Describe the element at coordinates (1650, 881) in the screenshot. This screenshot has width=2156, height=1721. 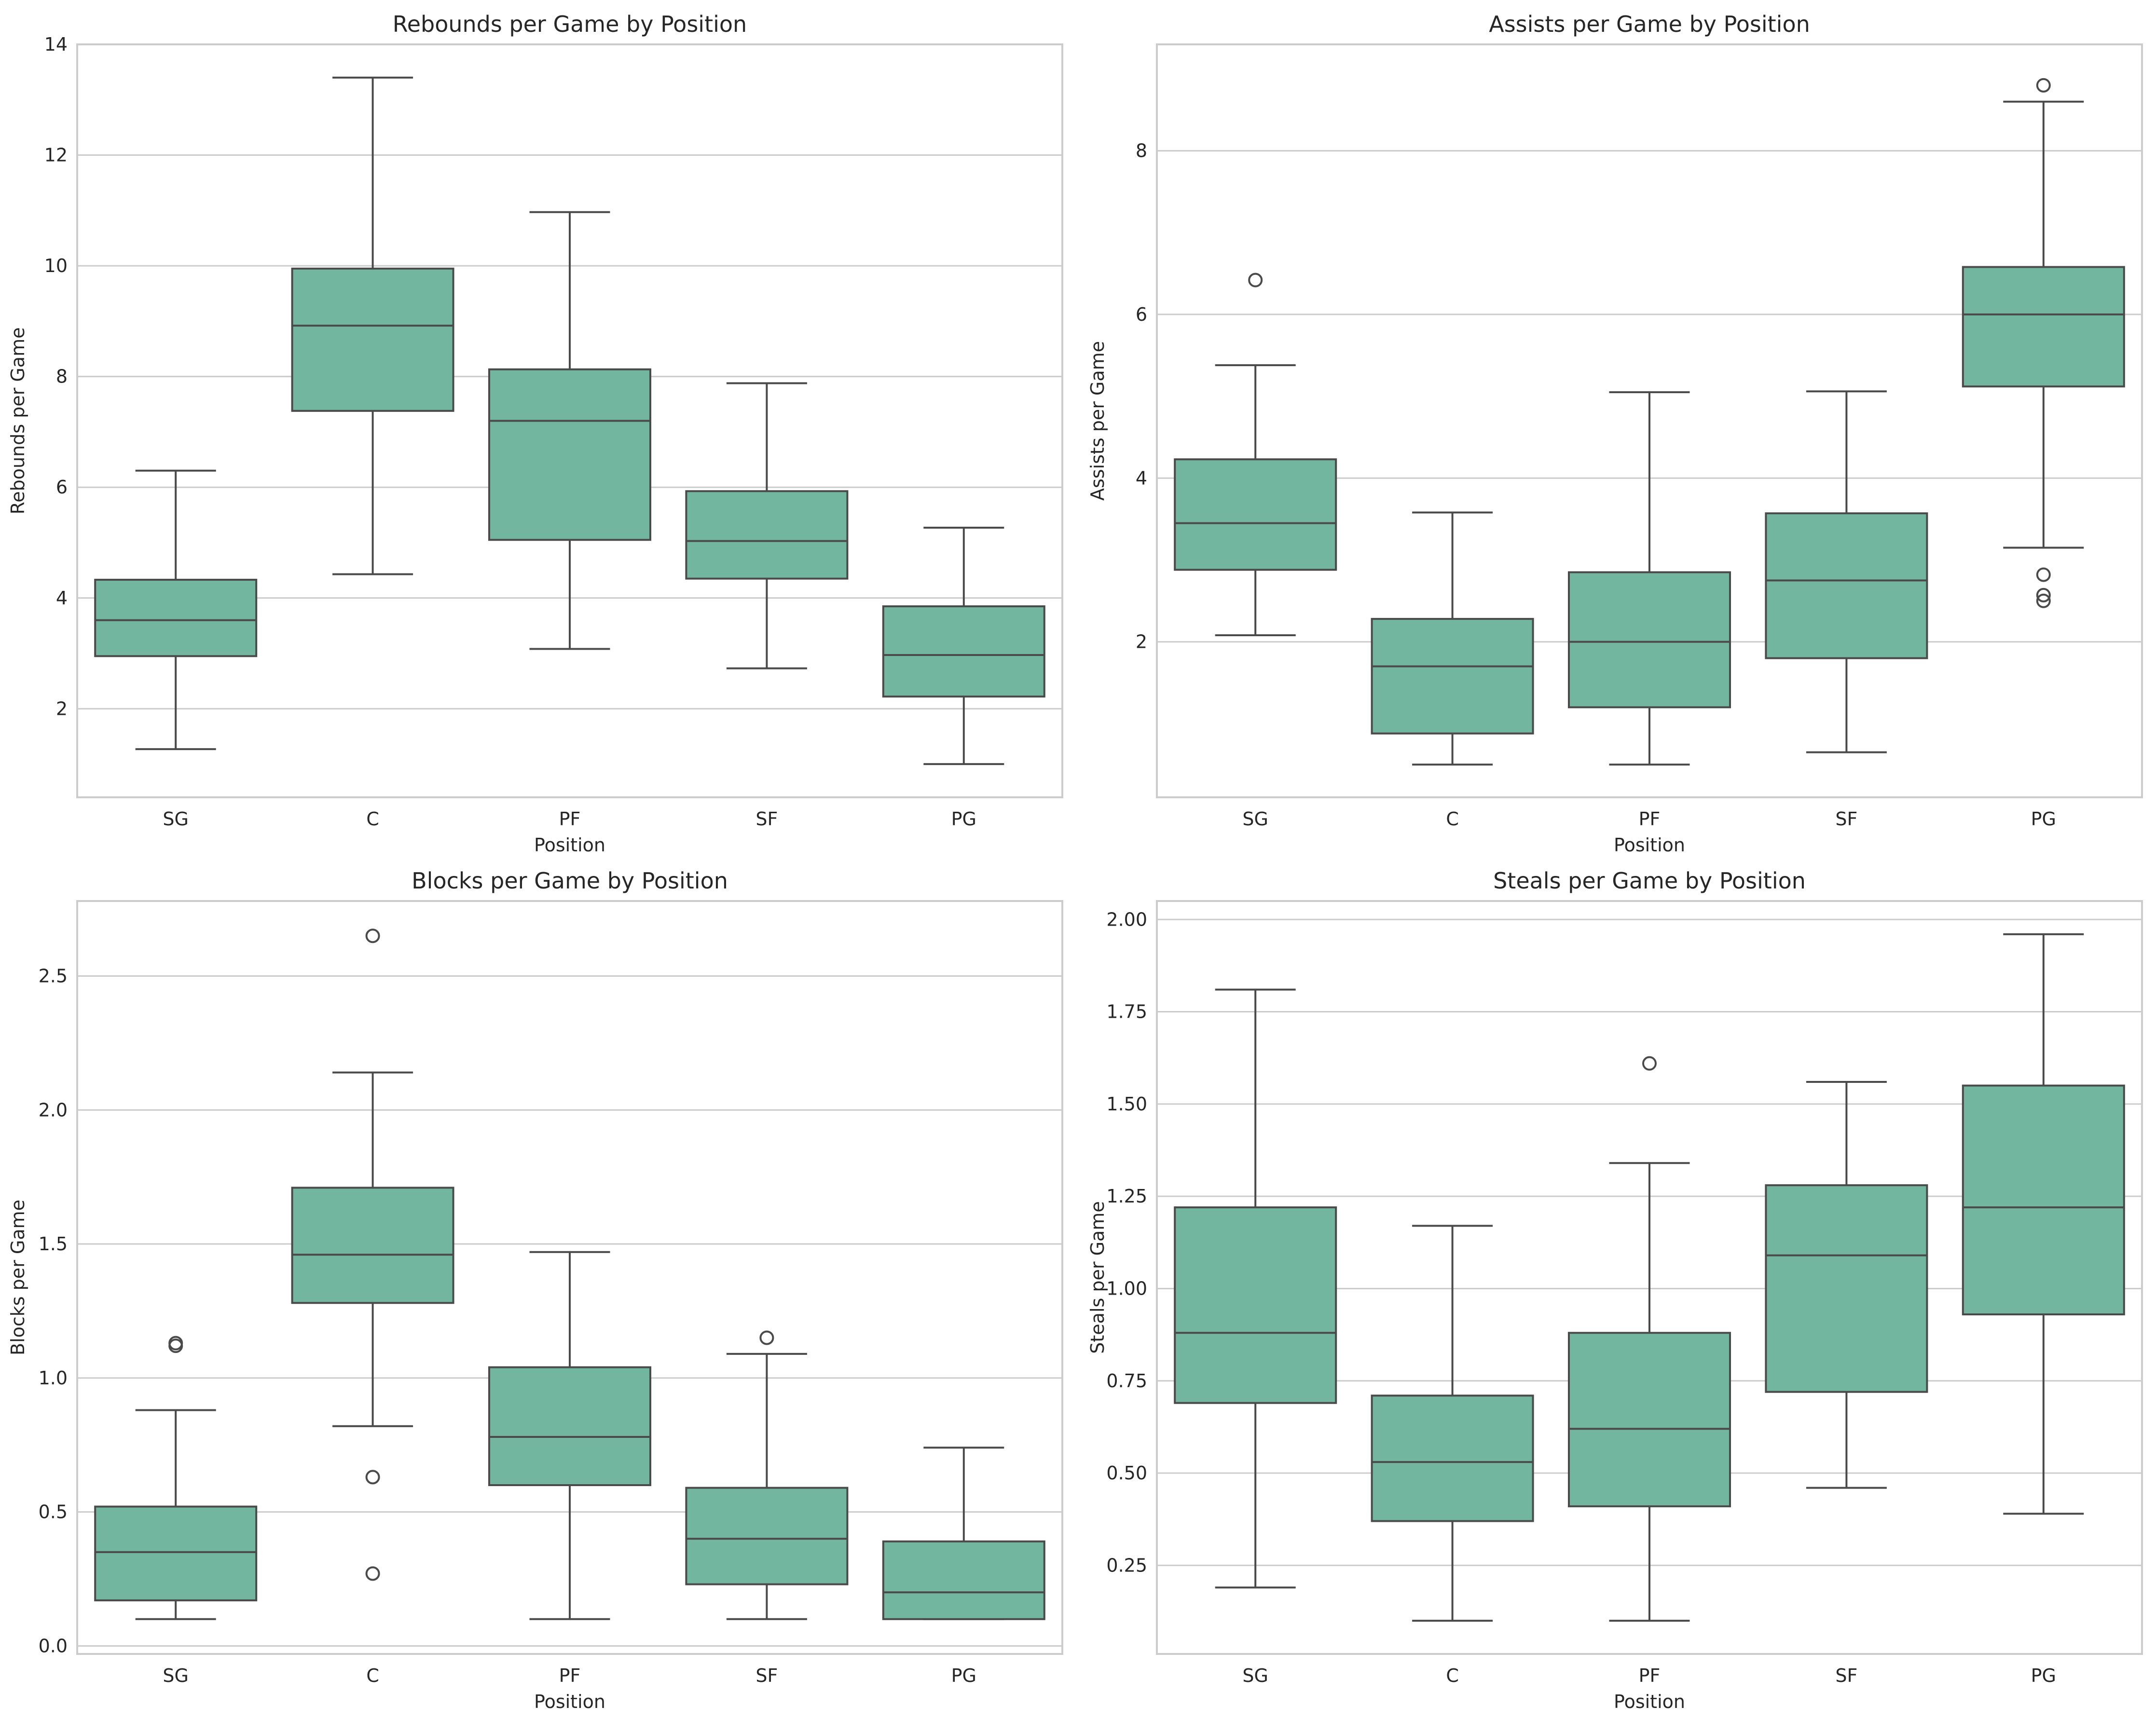
I see `chart-title: Steals per Game by Position` at that location.